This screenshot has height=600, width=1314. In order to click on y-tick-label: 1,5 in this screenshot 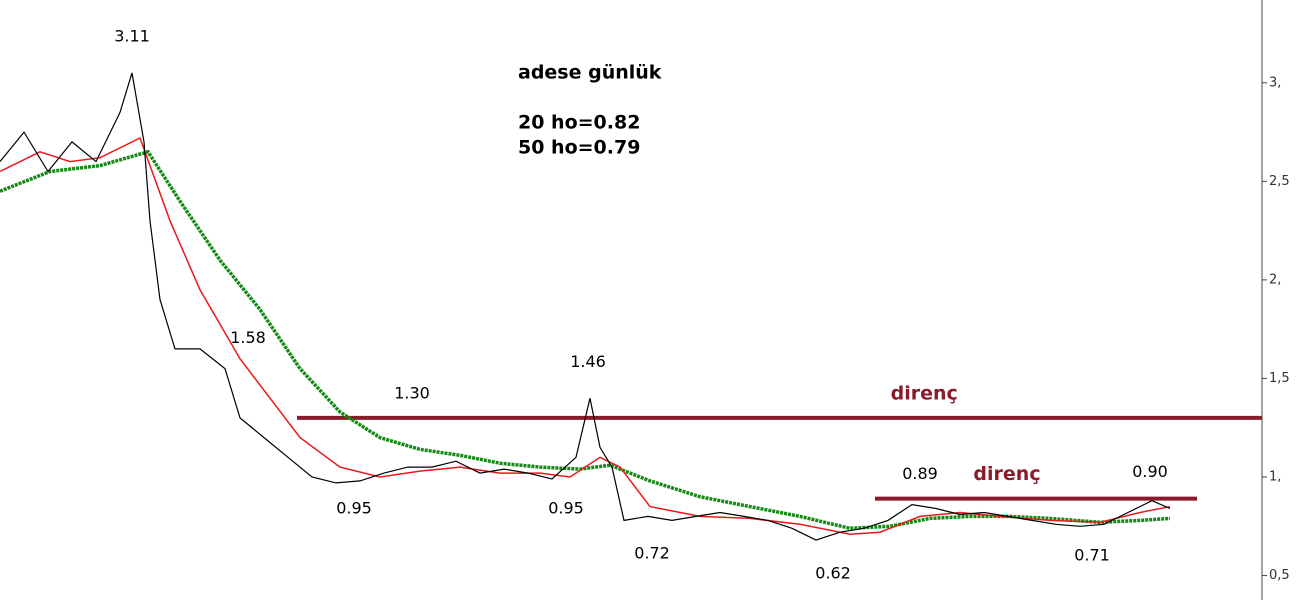, I will do `click(1279, 378)`.